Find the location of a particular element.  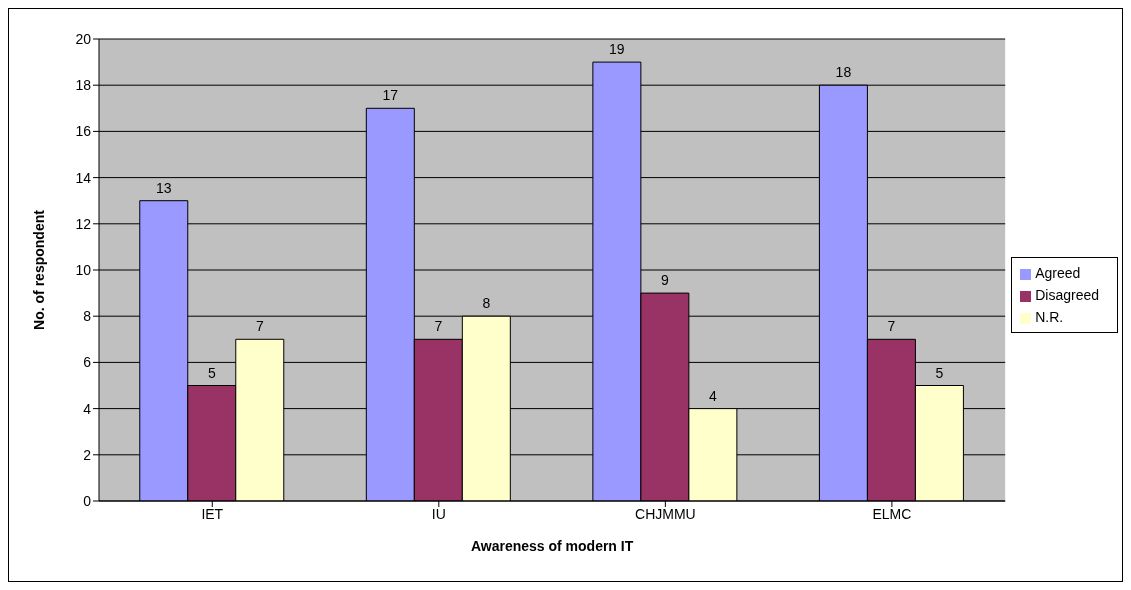

y-tick-label: 18 is located at coordinates (83, 85).